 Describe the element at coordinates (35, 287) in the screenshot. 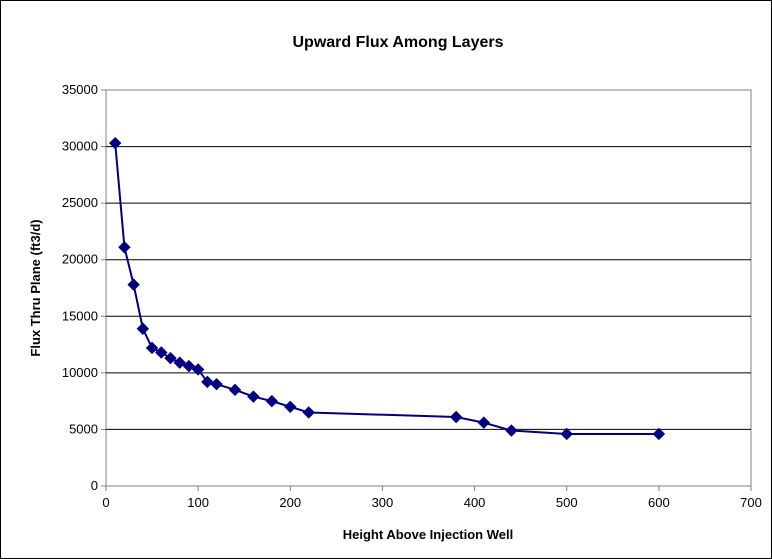

I see `y-axis-title: Flux Thru Plane (ft3/d)` at that location.